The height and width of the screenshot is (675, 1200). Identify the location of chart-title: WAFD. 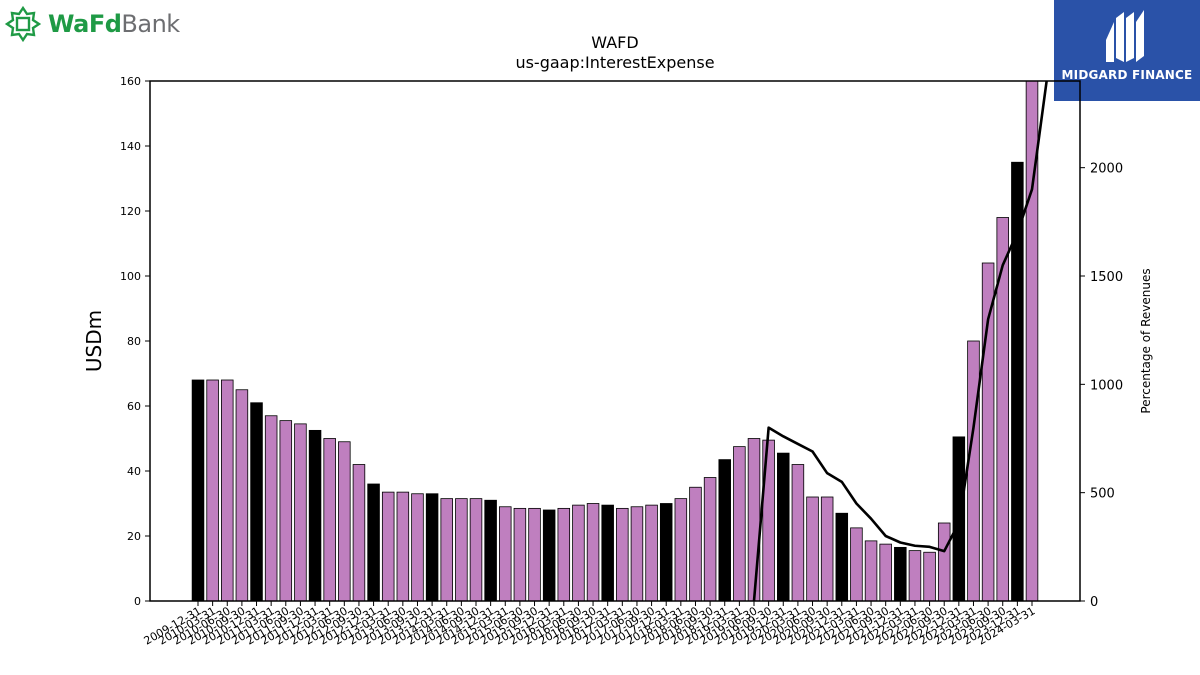
(615, 42).